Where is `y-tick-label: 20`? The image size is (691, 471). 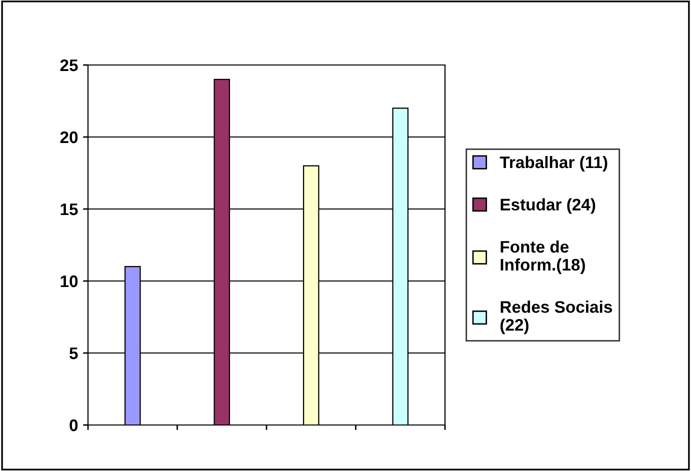 y-tick-label: 20 is located at coordinates (69, 137).